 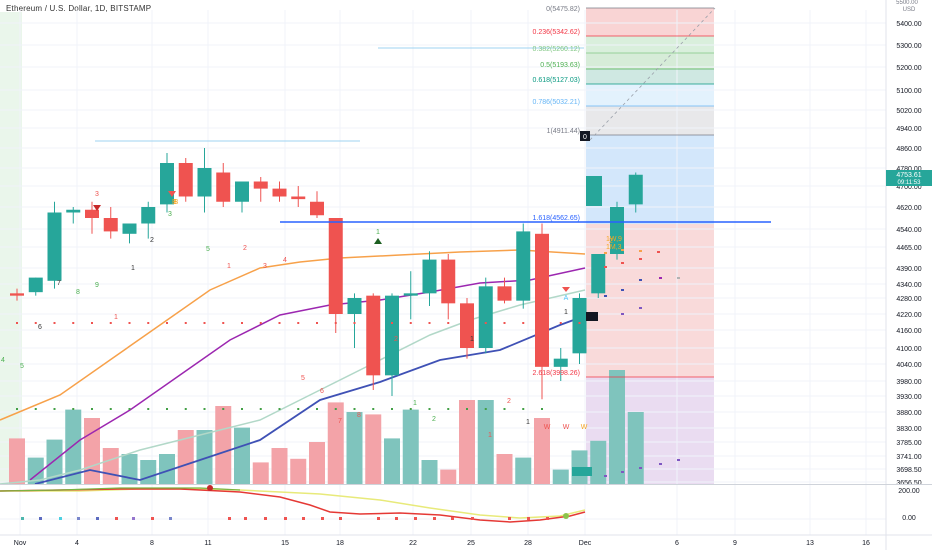 I want to click on signal-marker-label: A, so click(x=566, y=298).